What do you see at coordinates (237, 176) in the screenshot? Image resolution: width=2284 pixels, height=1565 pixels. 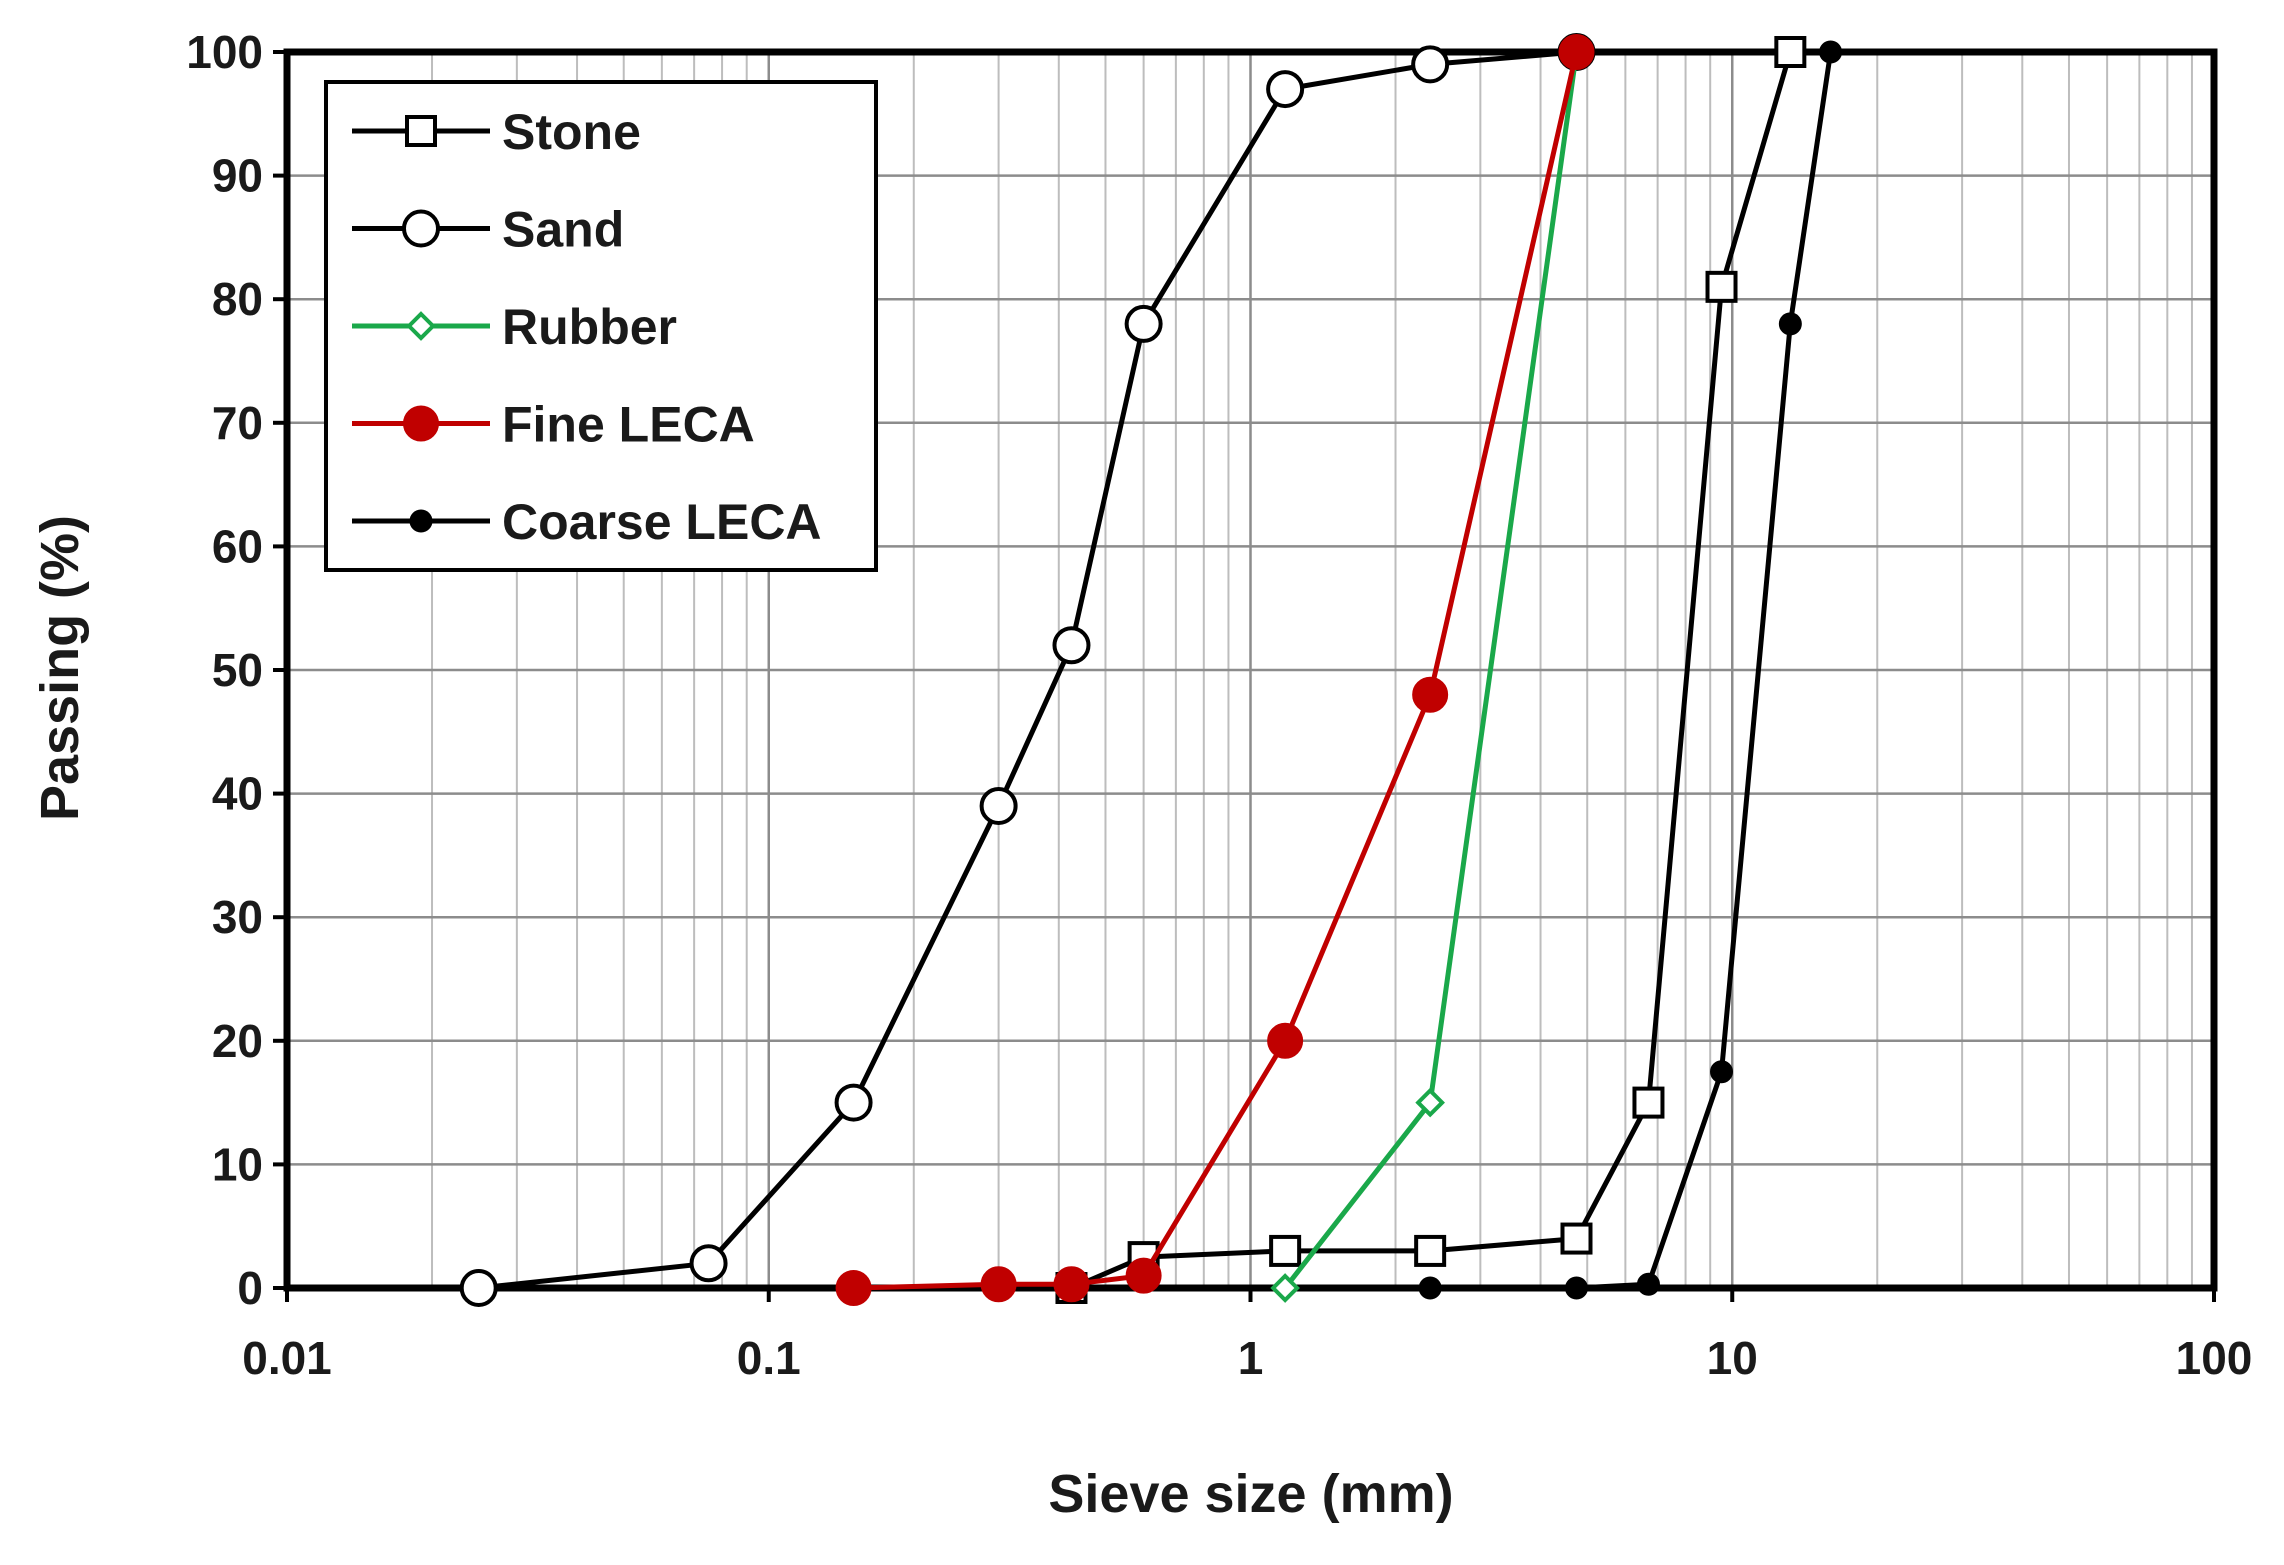 I see `y-tick-label: 90` at bounding box center [237, 176].